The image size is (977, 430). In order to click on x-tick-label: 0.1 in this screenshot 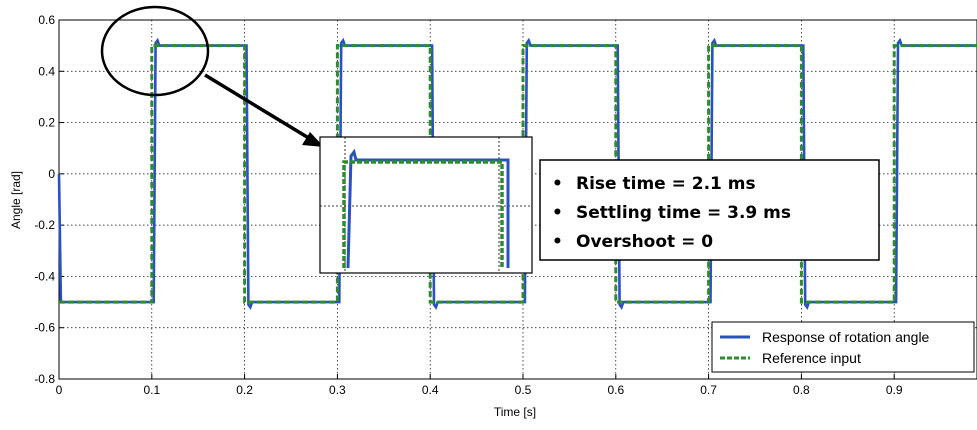, I will do `click(151, 390)`.